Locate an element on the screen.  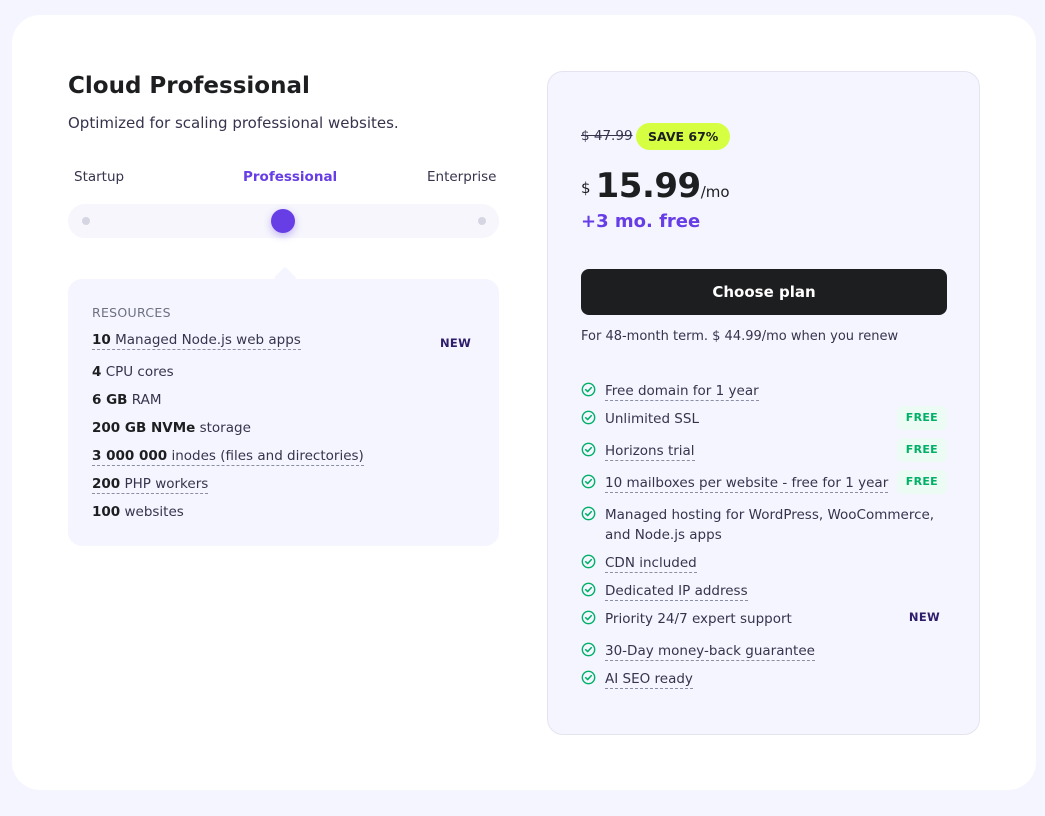
resource-inodes: 3 000 000 inodes (files and directories) is located at coordinates (228, 457).